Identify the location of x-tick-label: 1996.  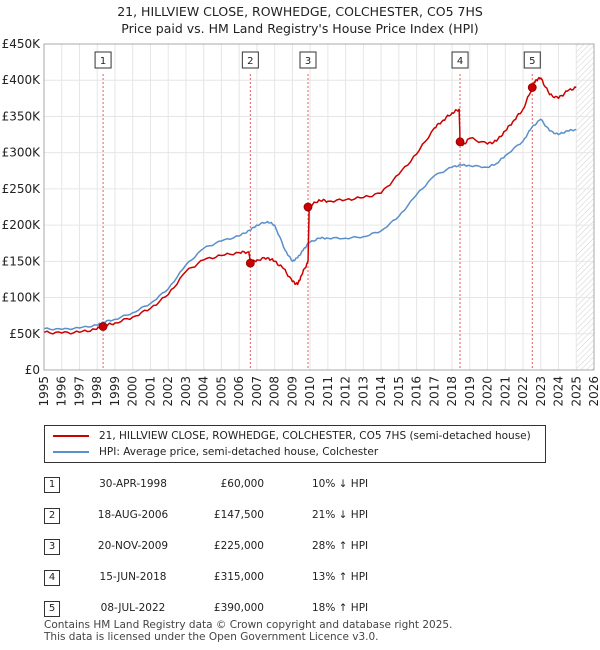
(62, 391).